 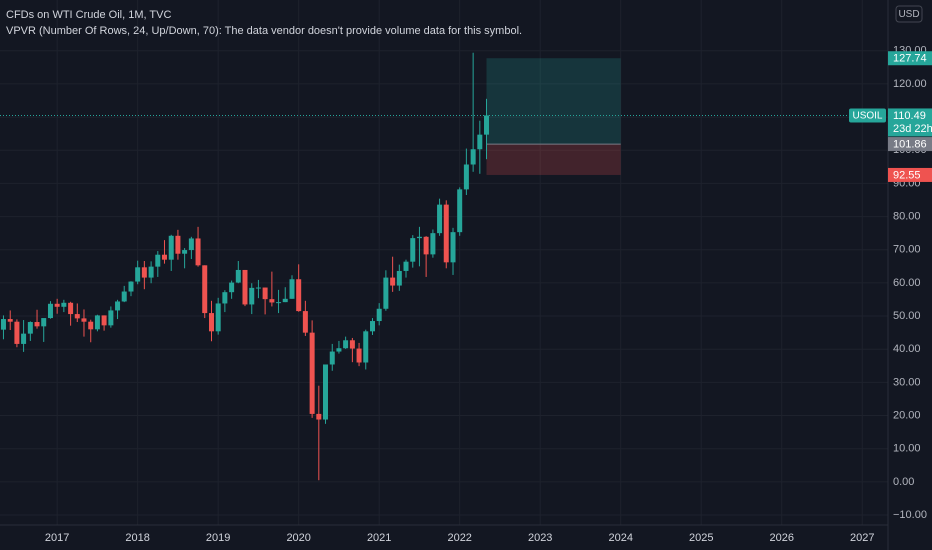 I want to click on target-price-box, so click(x=910, y=58).